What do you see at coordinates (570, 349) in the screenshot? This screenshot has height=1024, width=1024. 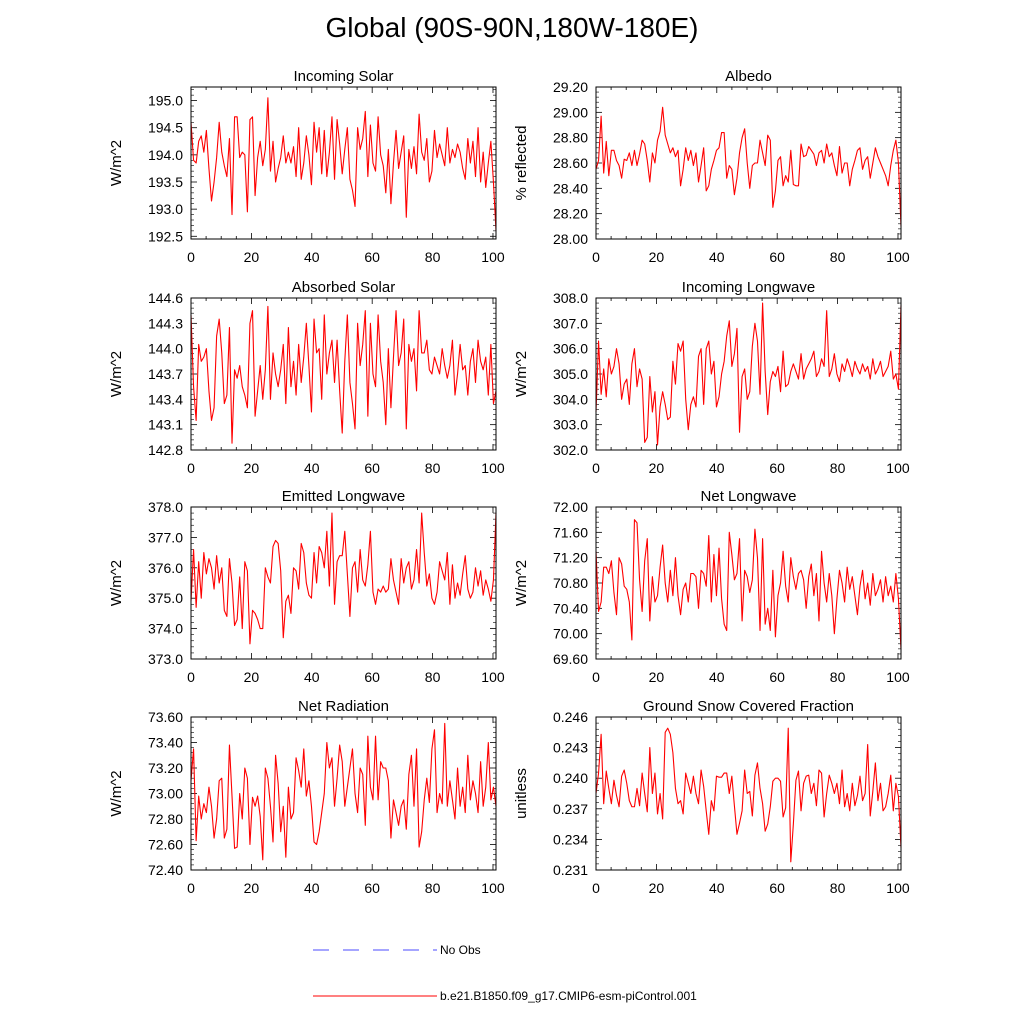 I see `y-tick-label: 306.0` at bounding box center [570, 349].